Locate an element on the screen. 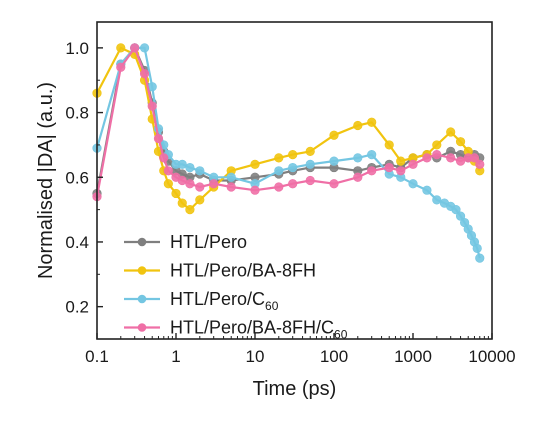  x-tick-label: 10000 is located at coordinates (491, 356).